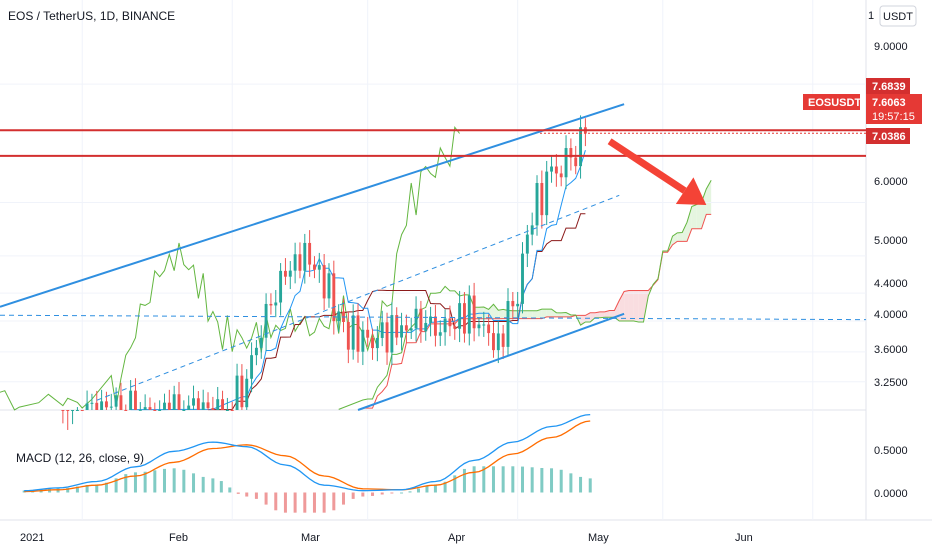  Describe the element at coordinates (898, 16) in the screenshot. I see `currency-button` at that location.